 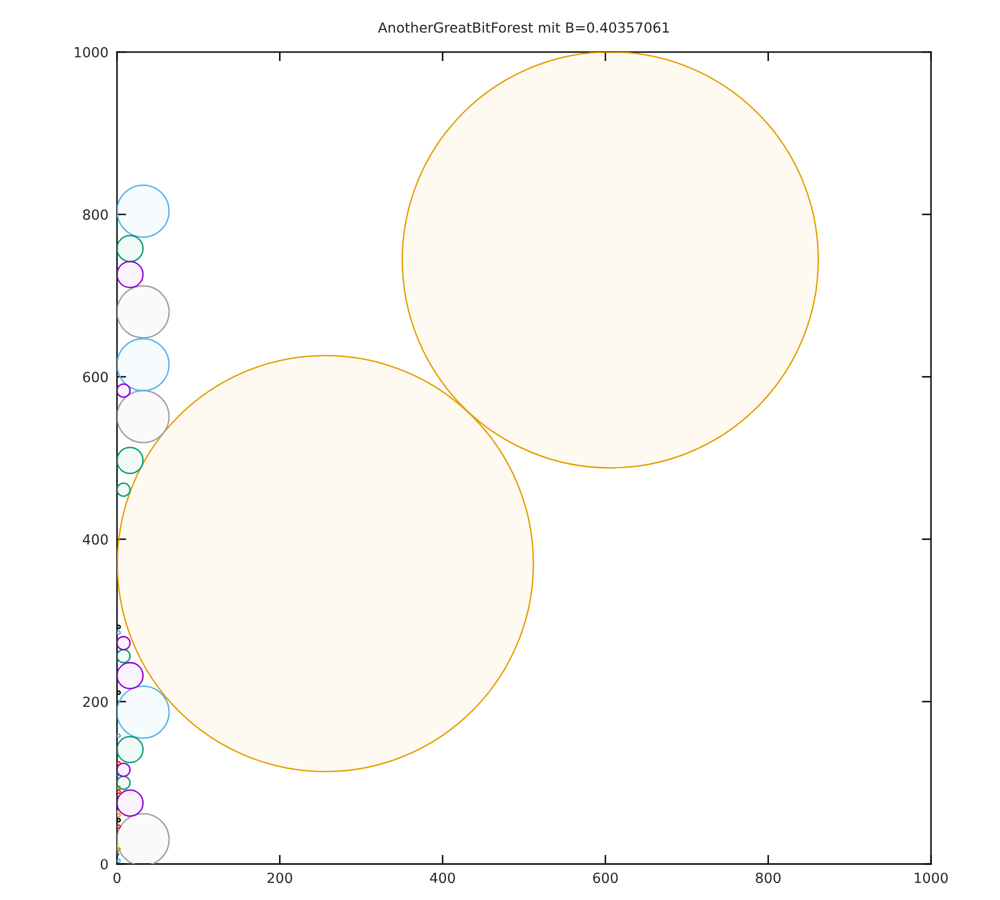 I want to click on x-tick-label: 800, so click(x=768, y=878).